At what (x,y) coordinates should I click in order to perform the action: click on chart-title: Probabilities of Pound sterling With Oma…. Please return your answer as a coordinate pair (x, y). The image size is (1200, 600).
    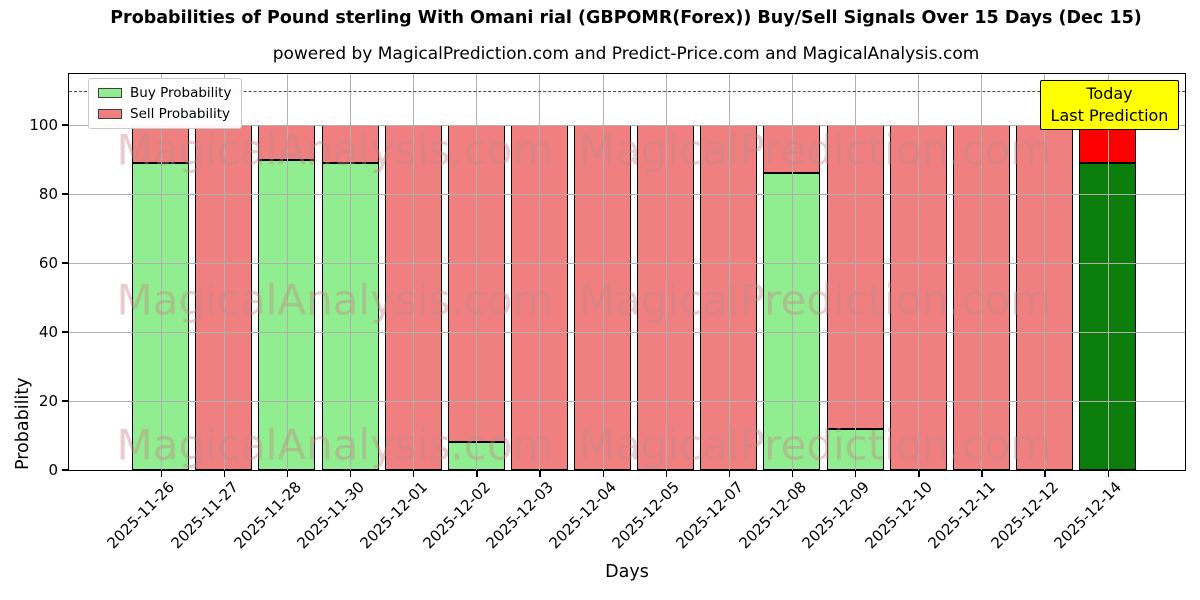
    Looking at the image, I should click on (626, 18).